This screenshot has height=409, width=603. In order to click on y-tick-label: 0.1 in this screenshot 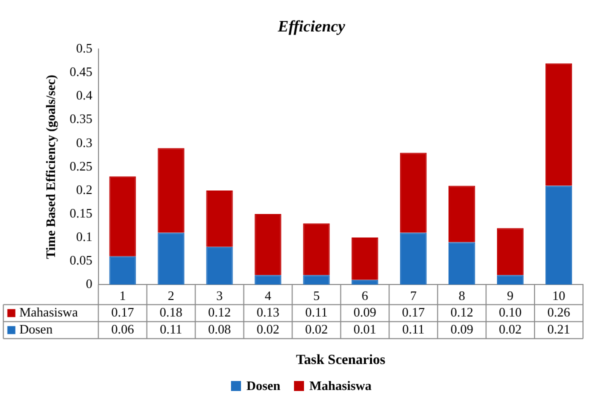, I will do `click(84, 236)`.